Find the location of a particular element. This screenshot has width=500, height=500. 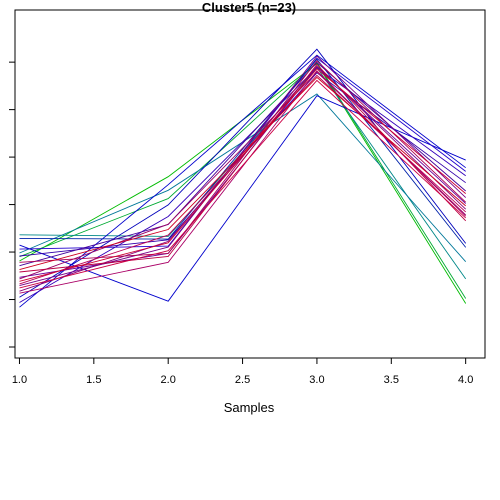

x-tick-label-5: 3.5 is located at coordinates (391, 380).